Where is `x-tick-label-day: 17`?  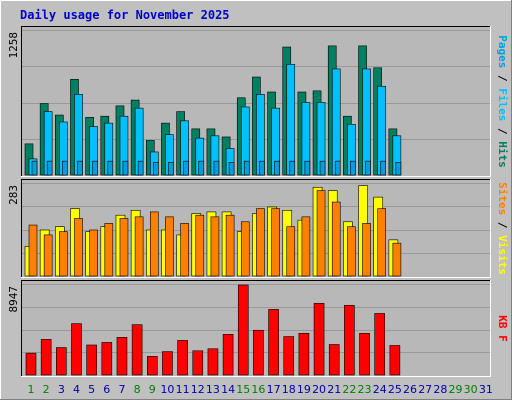 x-tick-label-day: 17 is located at coordinates (274, 389).